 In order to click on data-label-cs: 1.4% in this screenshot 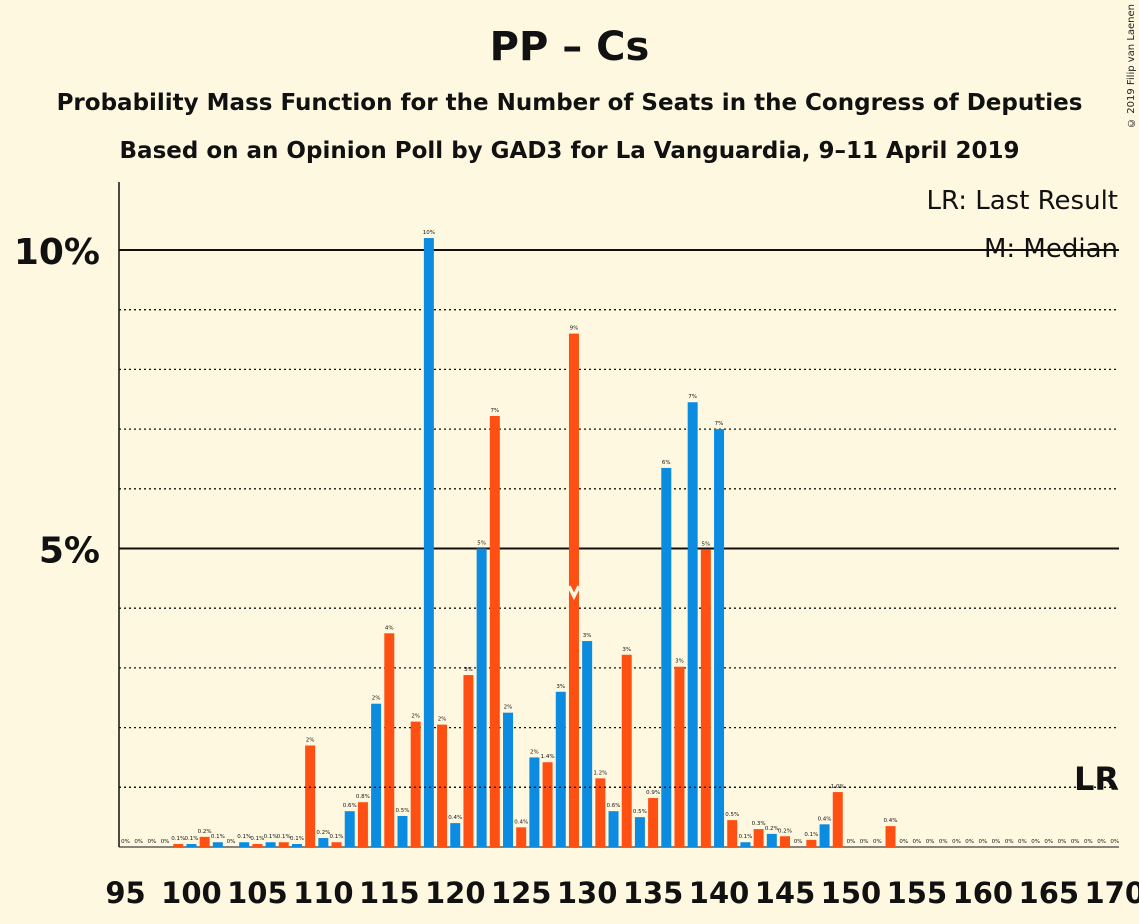, I will do `click(548, 757)`.